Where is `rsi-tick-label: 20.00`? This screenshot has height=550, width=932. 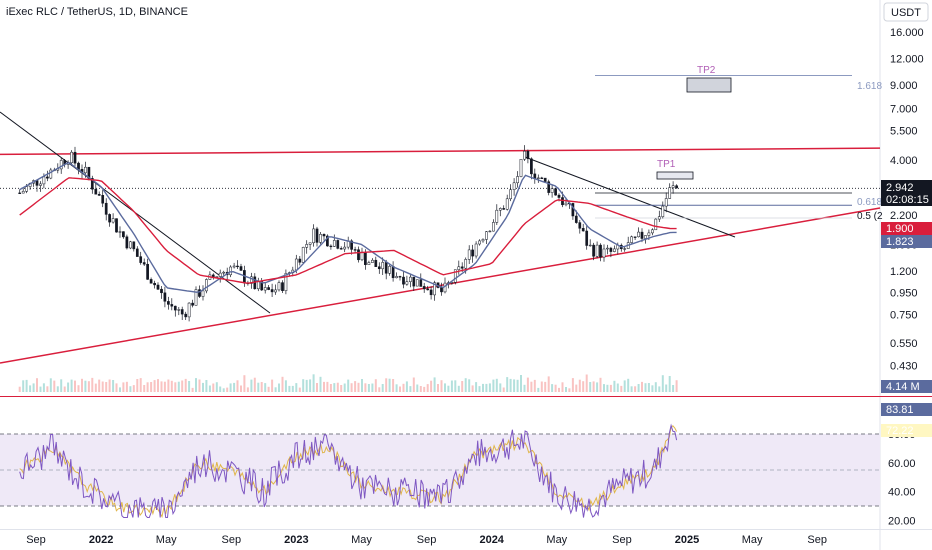 rsi-tick-label: 20.00 is located at coordinates (902, 521).